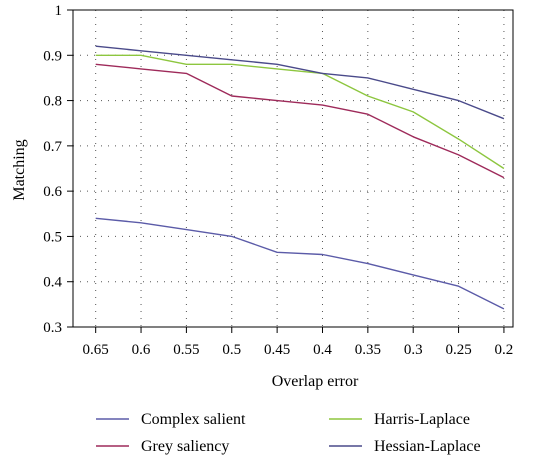 Image resolution: width=533 pixels, height=465 pixels. I want to click on x-tick-labels: 0.65 0.6 0.55 0.5 0.45 0.4 0.35 0.3 0.25 0.2, so click(298, 350).